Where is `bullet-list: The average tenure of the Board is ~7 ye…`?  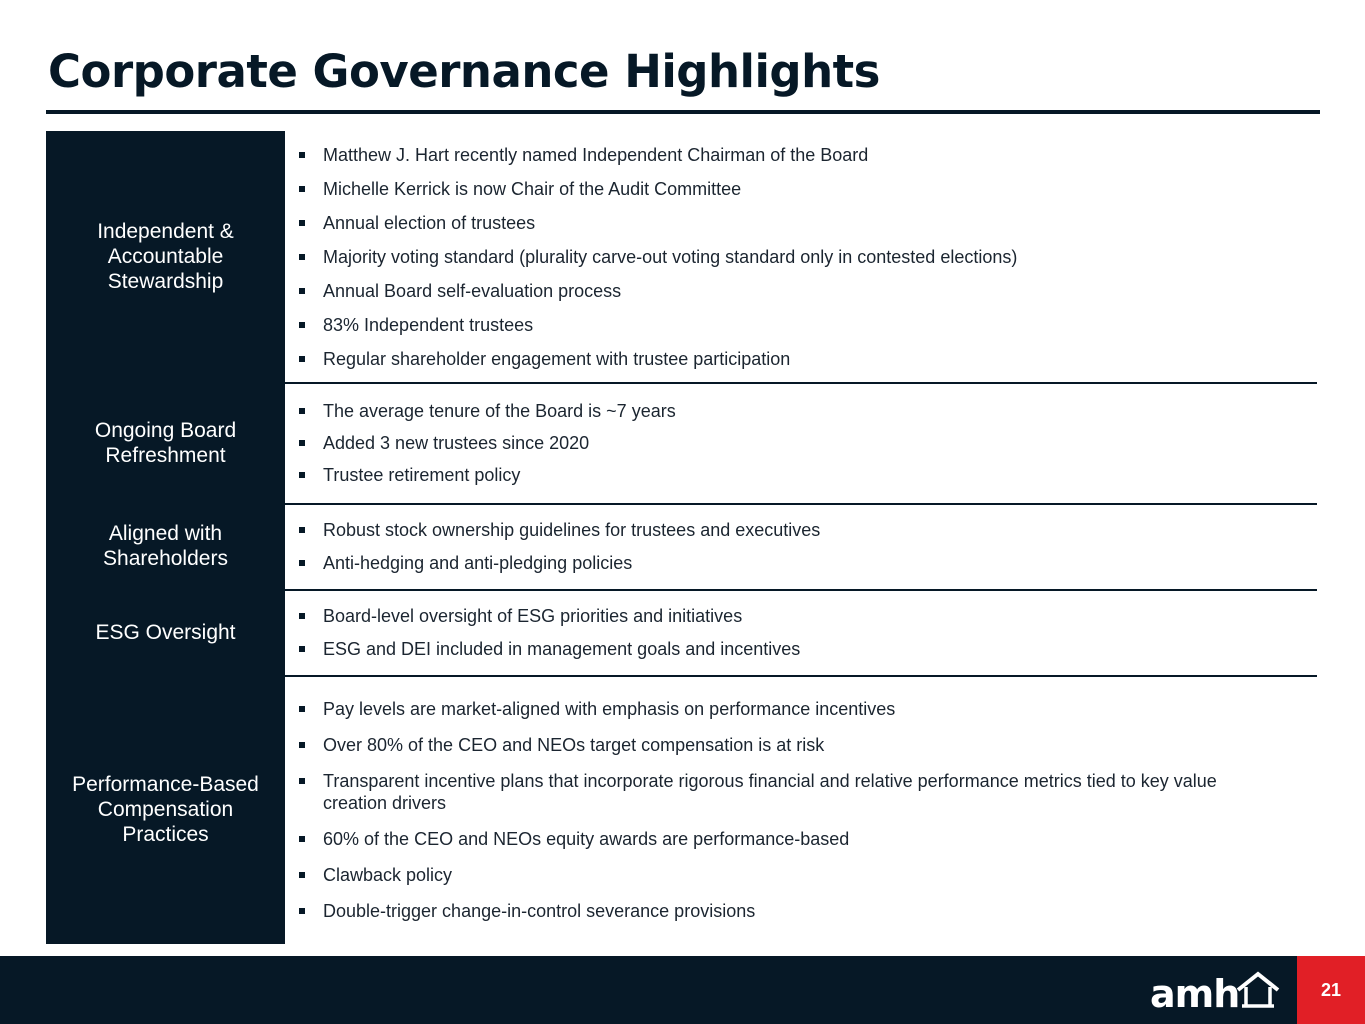 bullet-list: The average tenure of the Board is ~7 ye… is located at coordinates (801, 442).